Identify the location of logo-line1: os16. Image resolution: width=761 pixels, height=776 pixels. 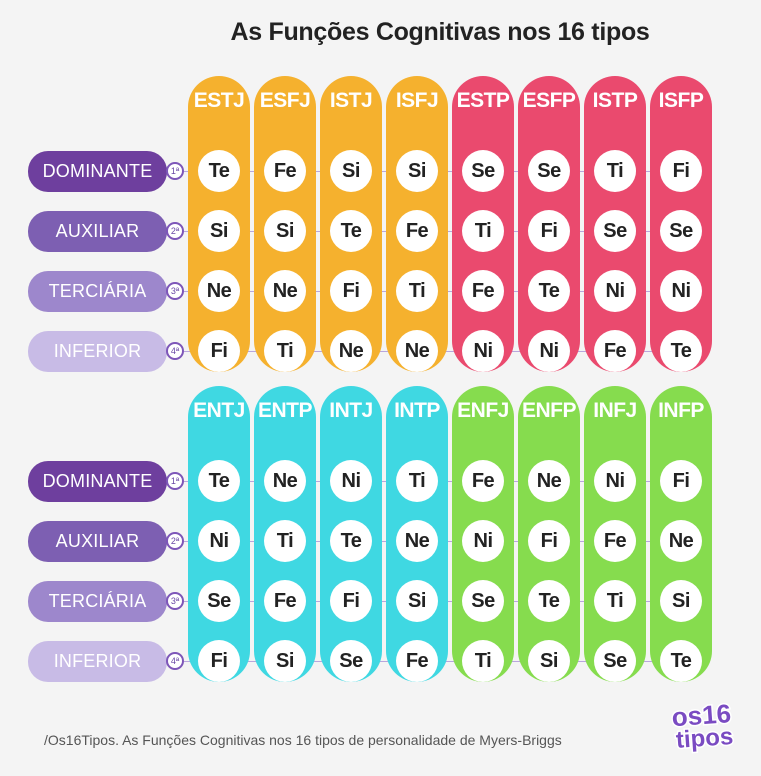
(701, 715).